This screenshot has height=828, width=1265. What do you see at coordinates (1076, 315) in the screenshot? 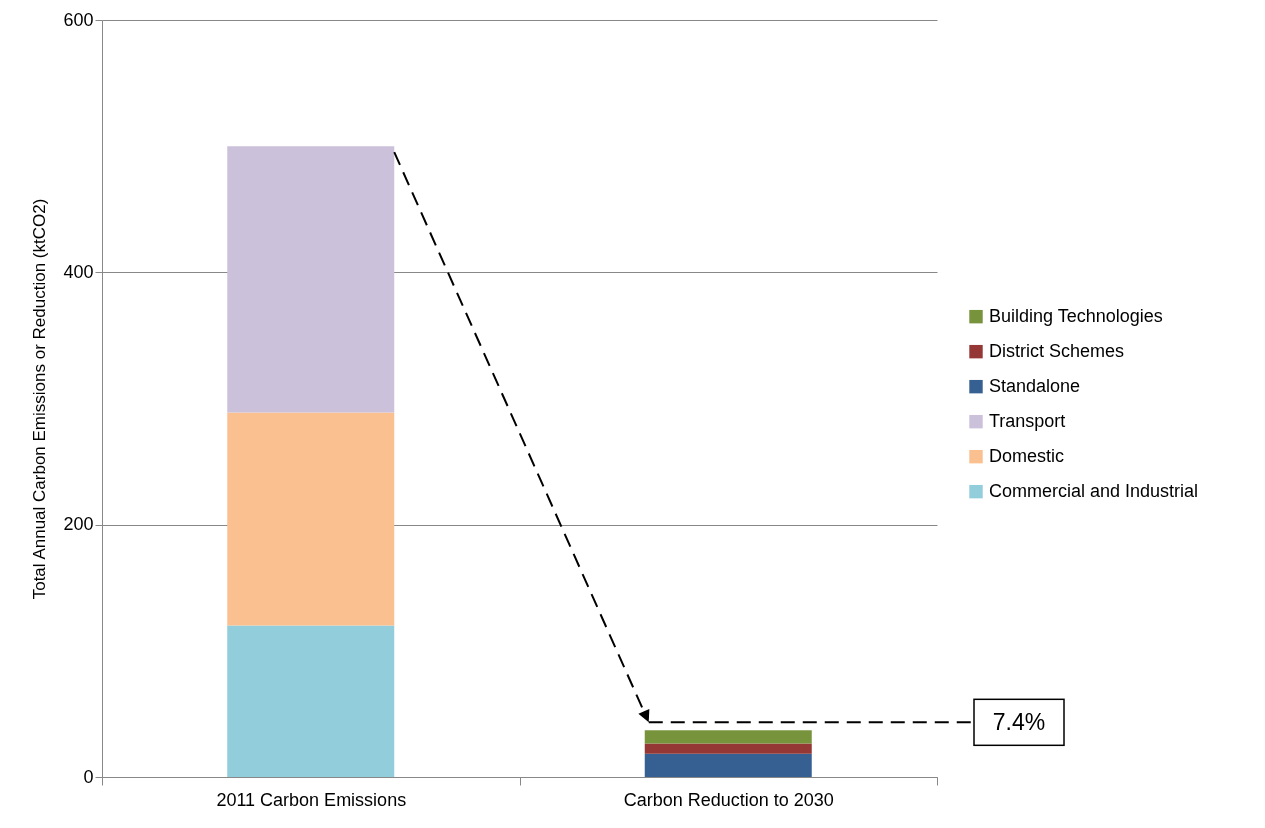
I see `legend-label: Building Technologies` at bounding box center [1076, 315].